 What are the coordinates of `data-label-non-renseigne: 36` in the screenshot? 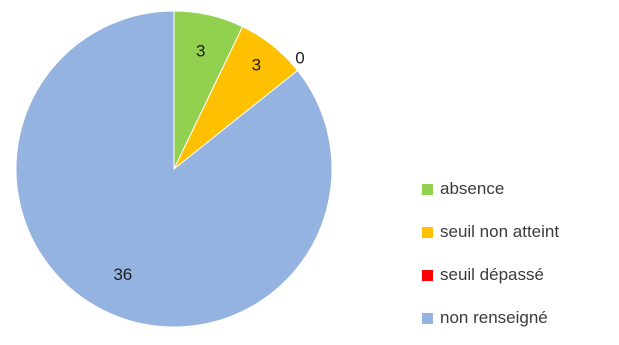 It's located at (122, 274).